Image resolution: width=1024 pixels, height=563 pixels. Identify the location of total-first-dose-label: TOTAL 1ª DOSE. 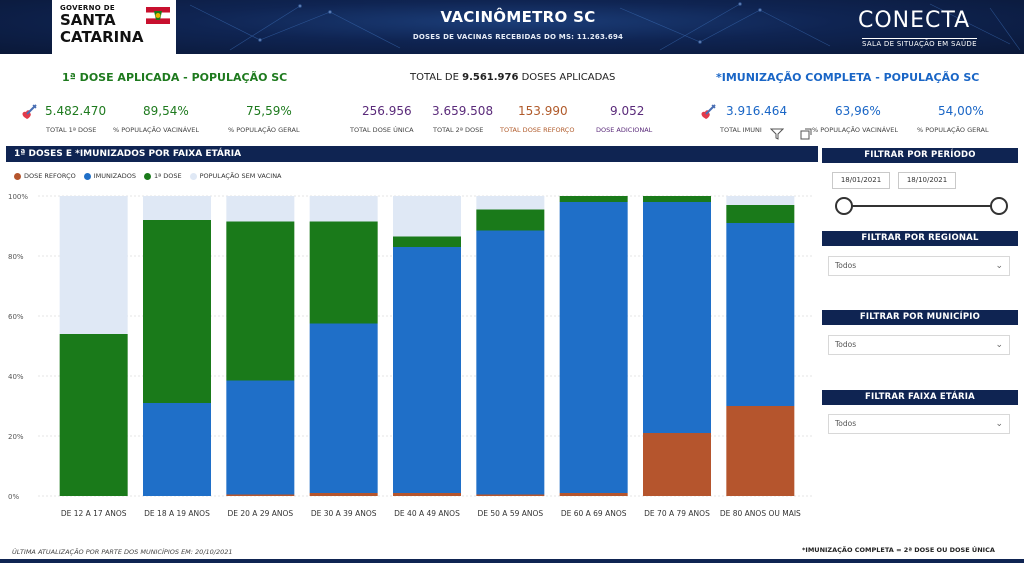
(71, 130).